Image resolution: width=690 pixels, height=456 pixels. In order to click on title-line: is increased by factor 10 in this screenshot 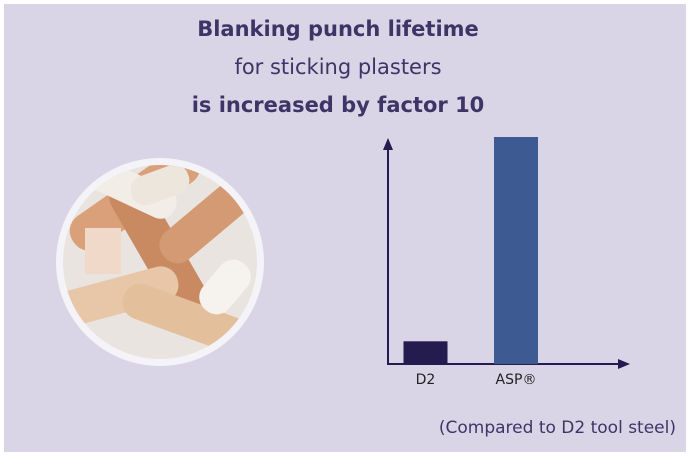, I will do `click(338, 105)`.